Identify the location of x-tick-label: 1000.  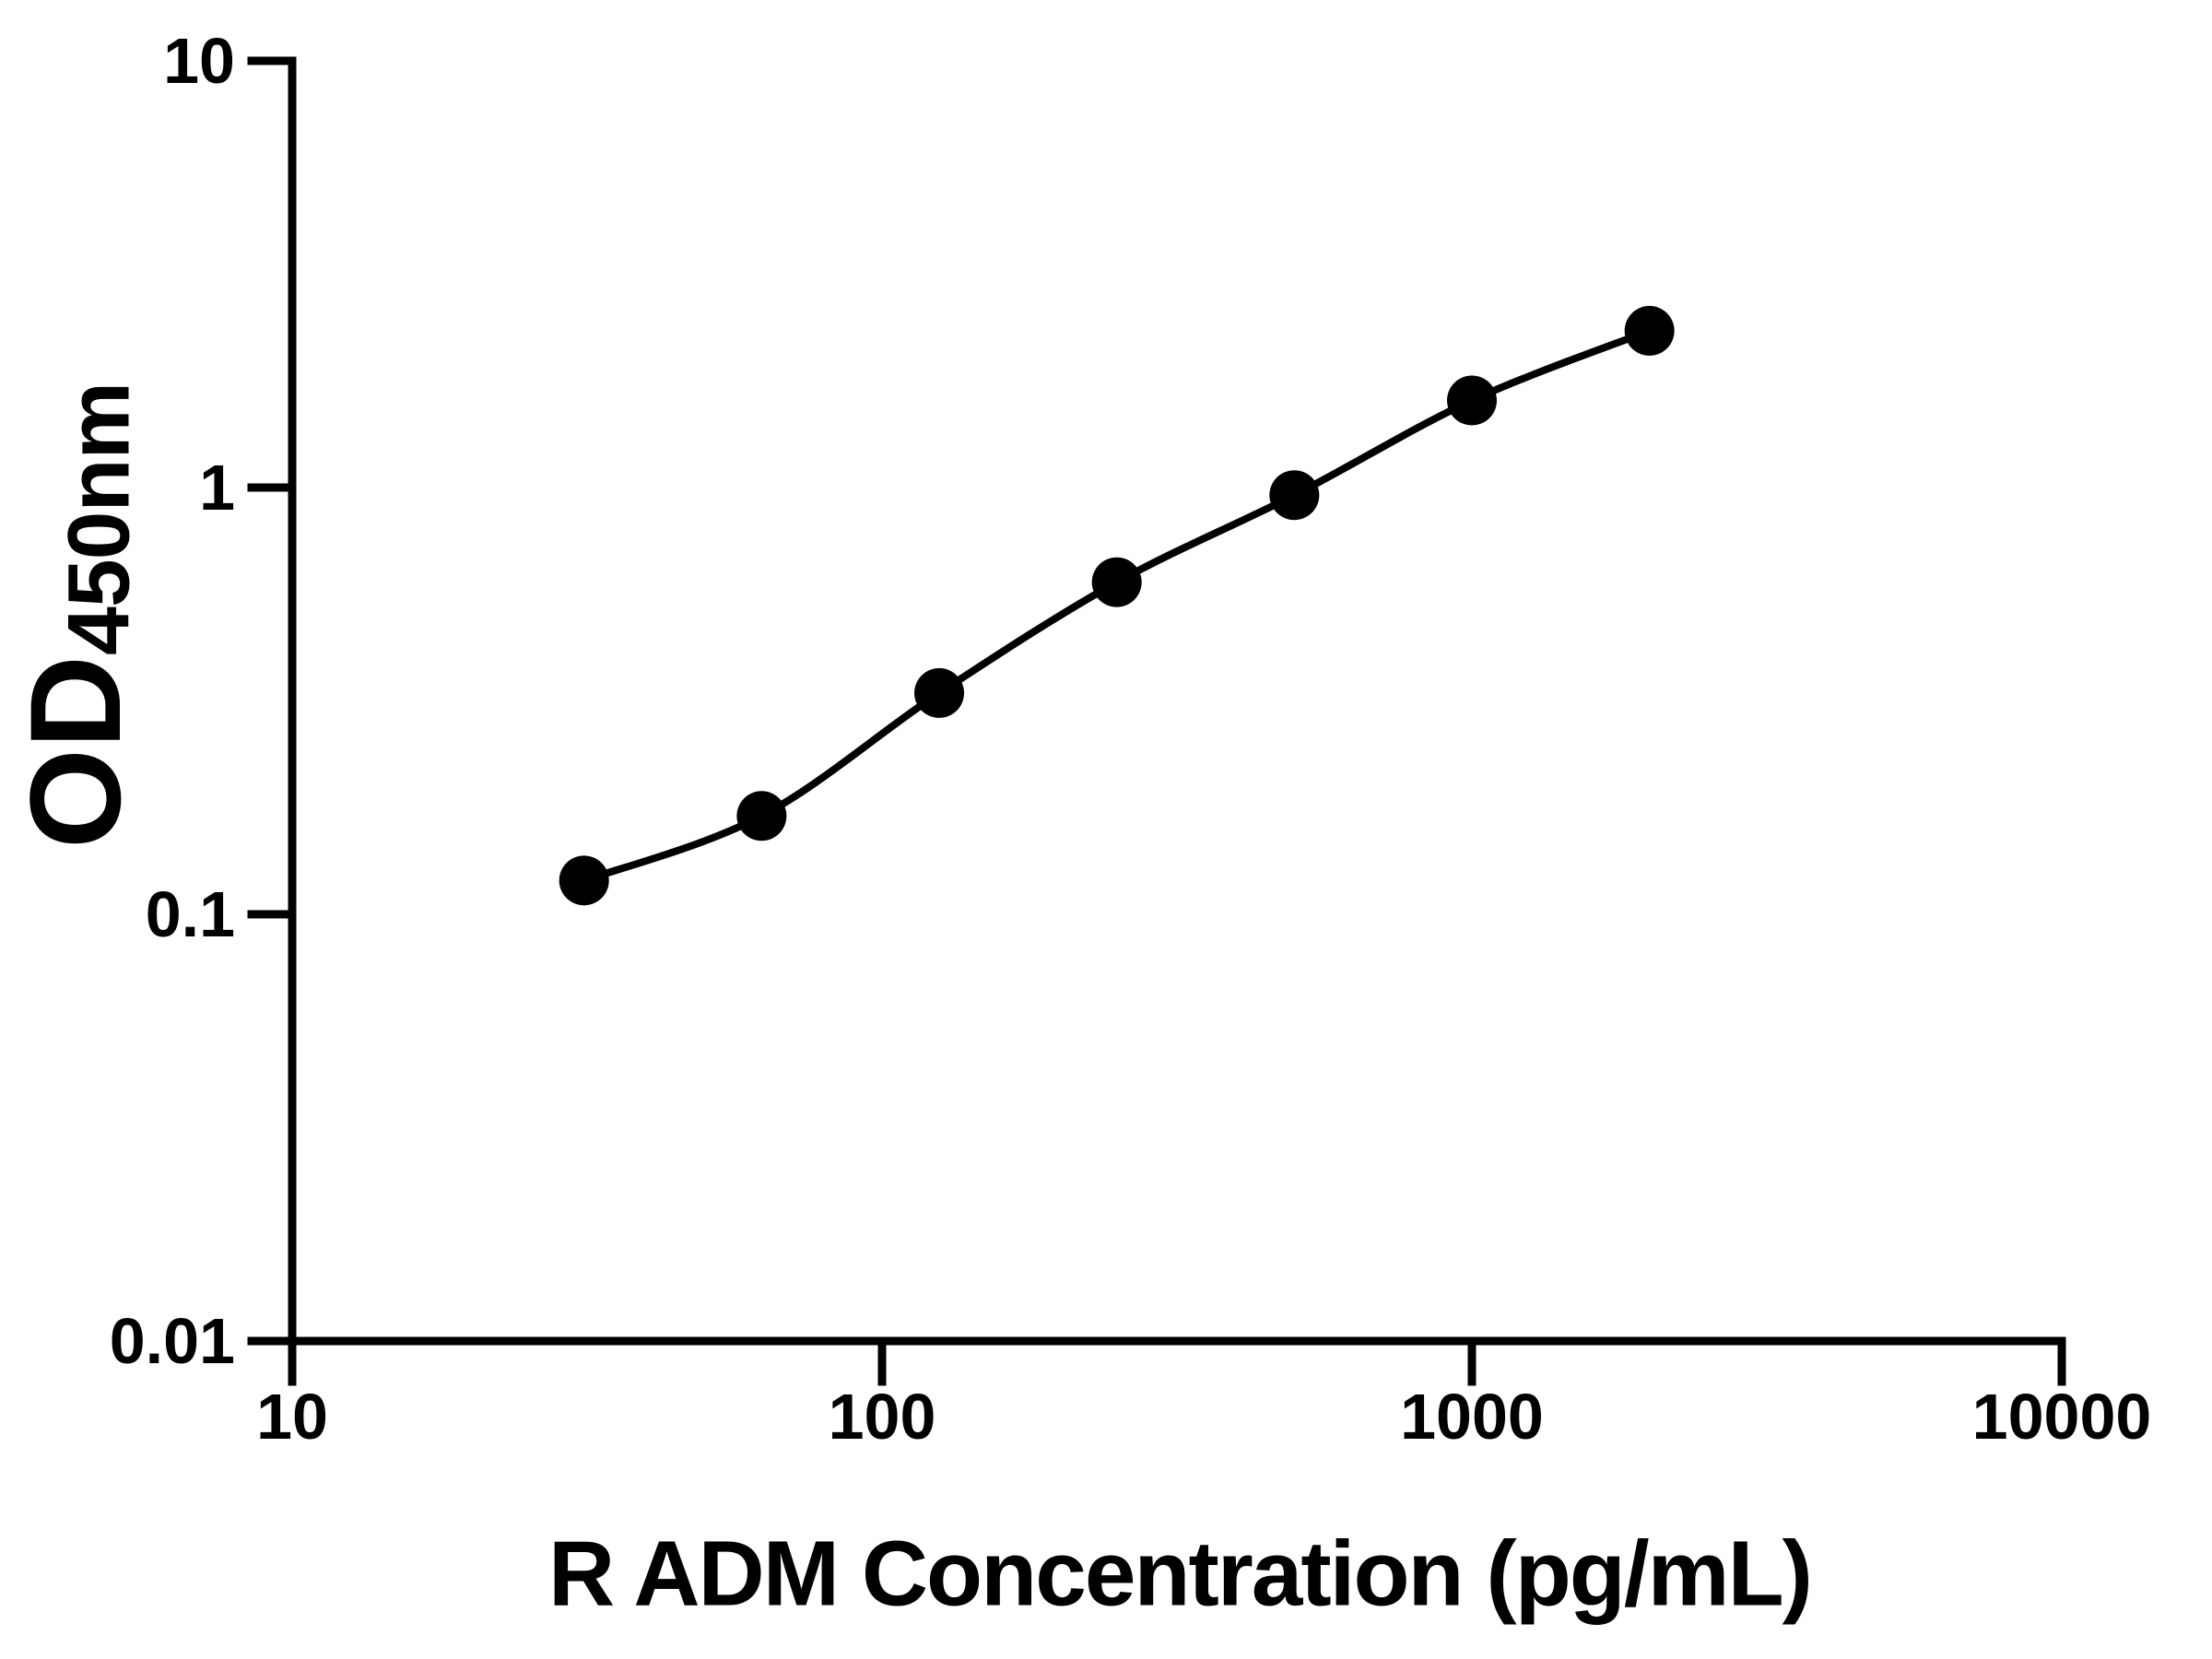
(1472, 1417).